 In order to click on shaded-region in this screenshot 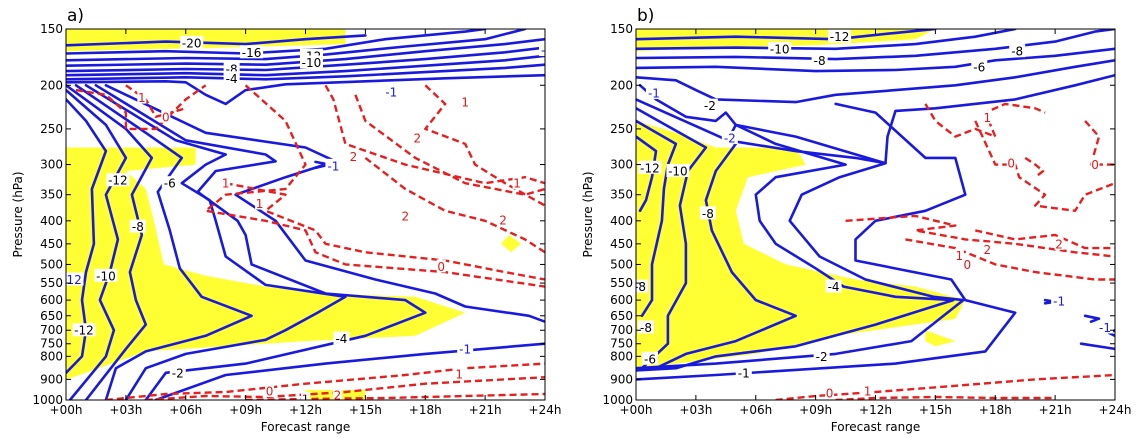, I will do `click(206, 40)`.